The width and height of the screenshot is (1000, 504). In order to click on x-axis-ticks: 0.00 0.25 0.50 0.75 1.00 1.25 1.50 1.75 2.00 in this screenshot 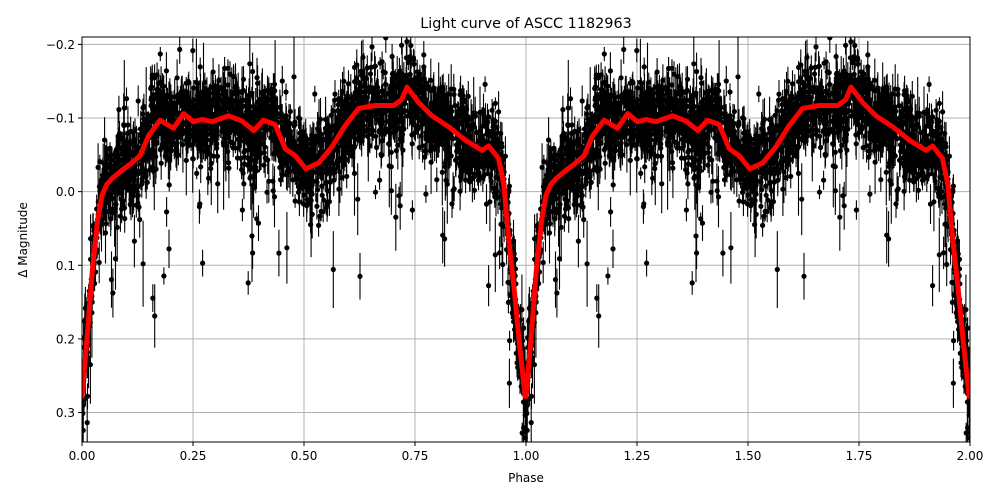, I will do `click(526, 452)`.